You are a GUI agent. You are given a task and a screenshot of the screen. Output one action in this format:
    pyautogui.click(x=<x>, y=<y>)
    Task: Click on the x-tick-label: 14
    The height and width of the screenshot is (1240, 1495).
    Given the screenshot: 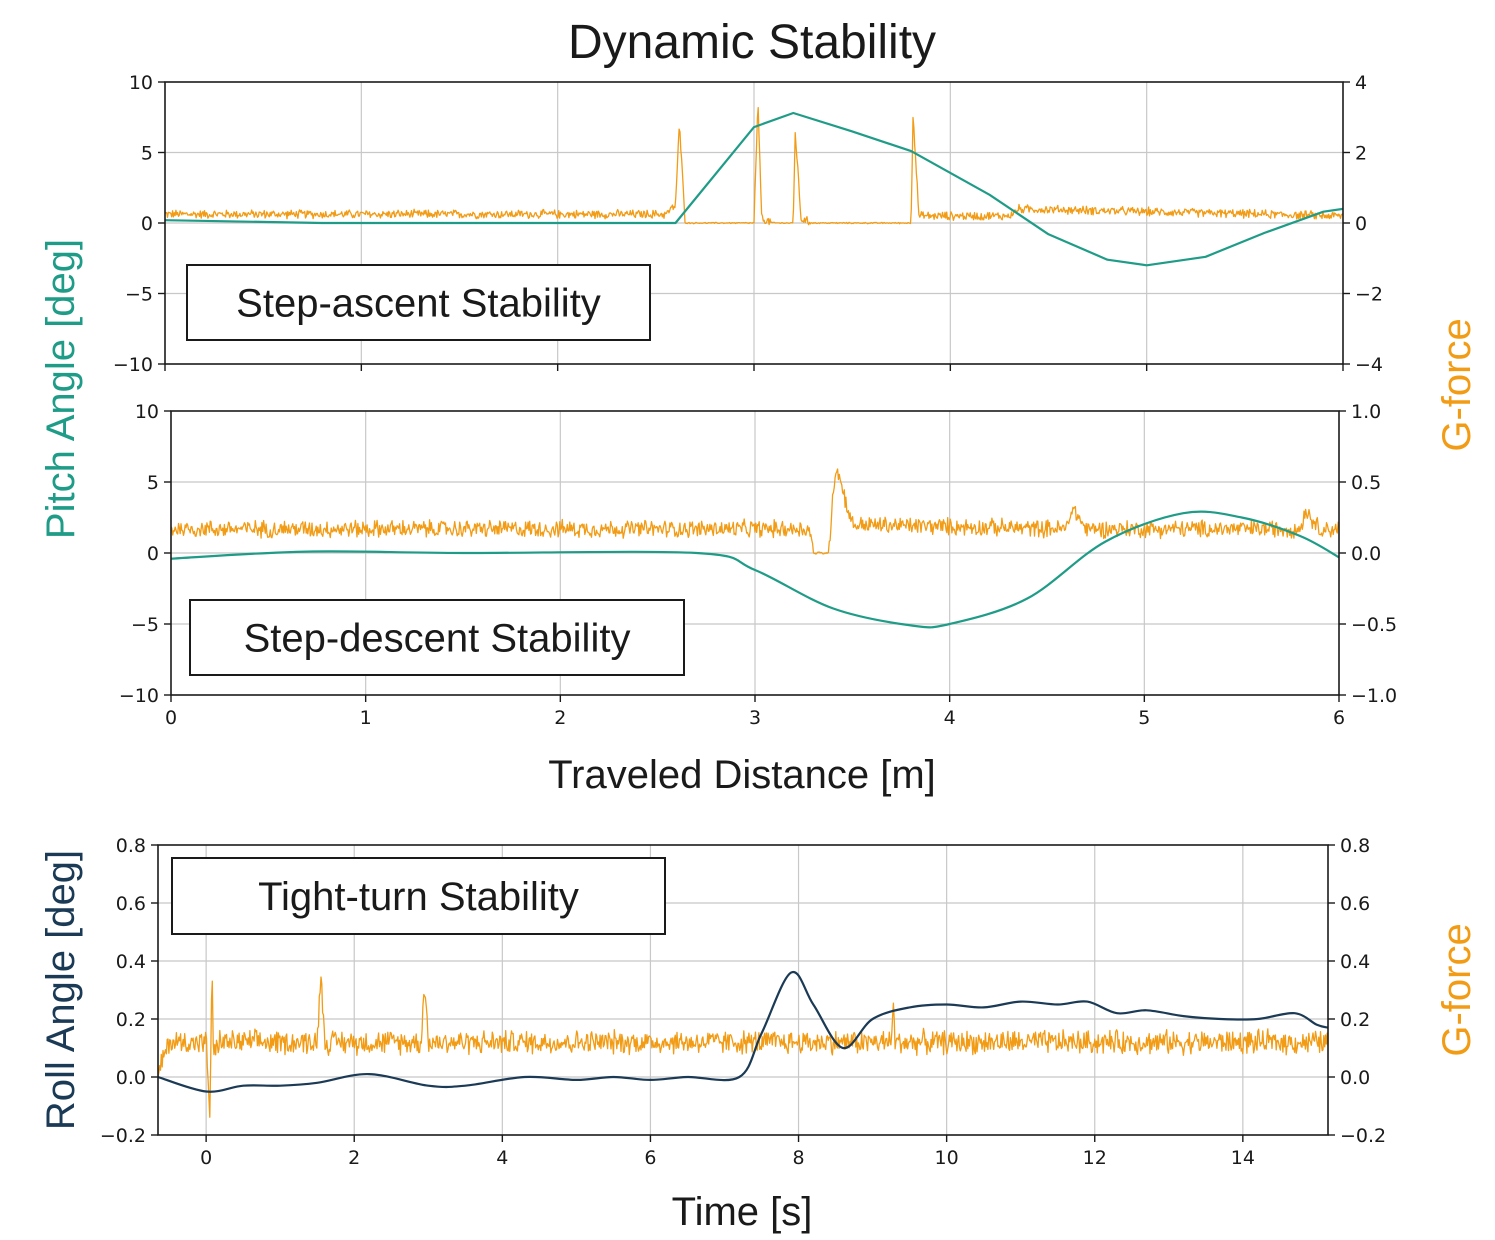 What is the action you would take?
    pyautogui.click(x=1243, y=1158)
    